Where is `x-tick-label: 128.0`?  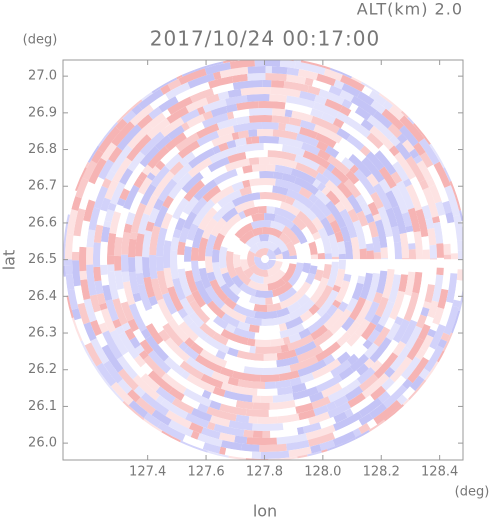
x-tick-label: 128.0 is located at coordinates (322, 472).